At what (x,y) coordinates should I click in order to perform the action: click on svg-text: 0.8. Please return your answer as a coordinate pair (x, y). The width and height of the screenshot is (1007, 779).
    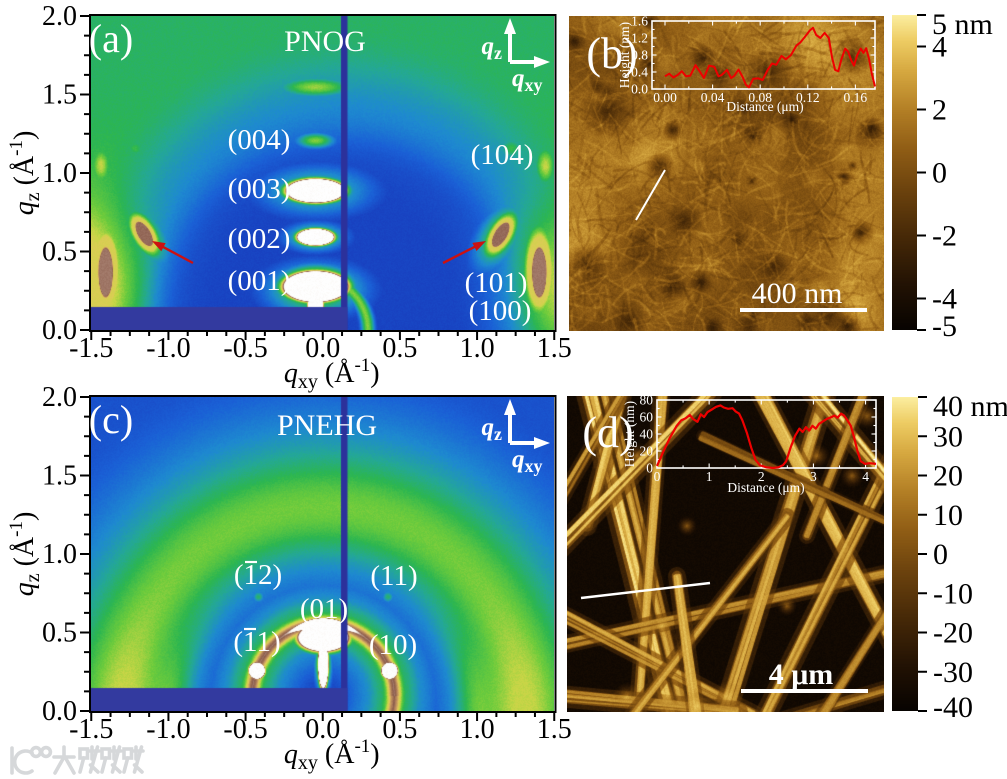
    Looking at the image, I should click on (639, 55).